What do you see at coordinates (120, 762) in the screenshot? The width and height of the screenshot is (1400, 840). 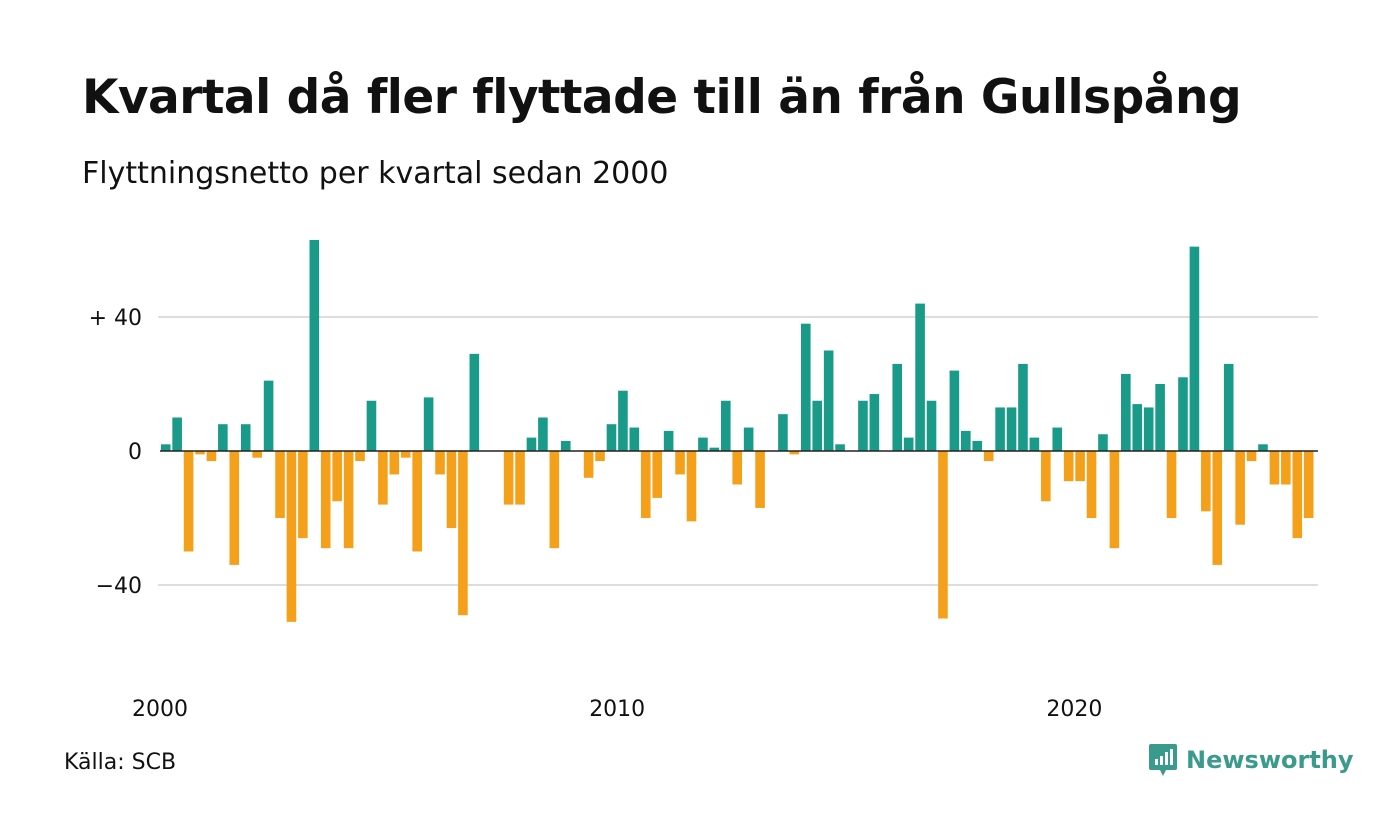 I see `source-note: Källa: SCB` at bounding box center [120, 762].